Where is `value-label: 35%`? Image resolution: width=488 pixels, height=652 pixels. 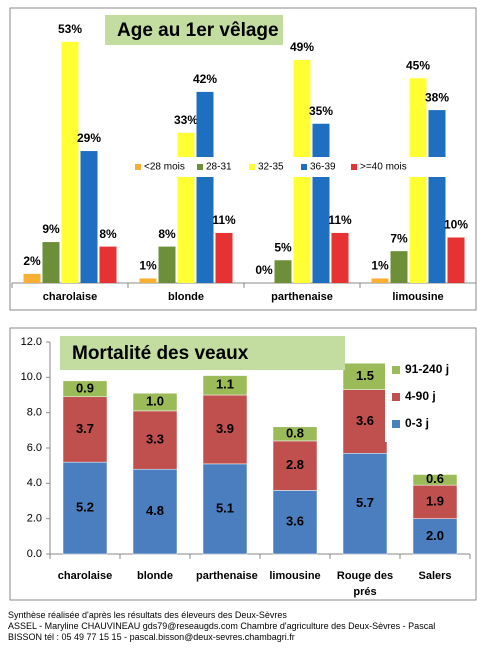 value-label: 35% is located at coordinates (321, 111).